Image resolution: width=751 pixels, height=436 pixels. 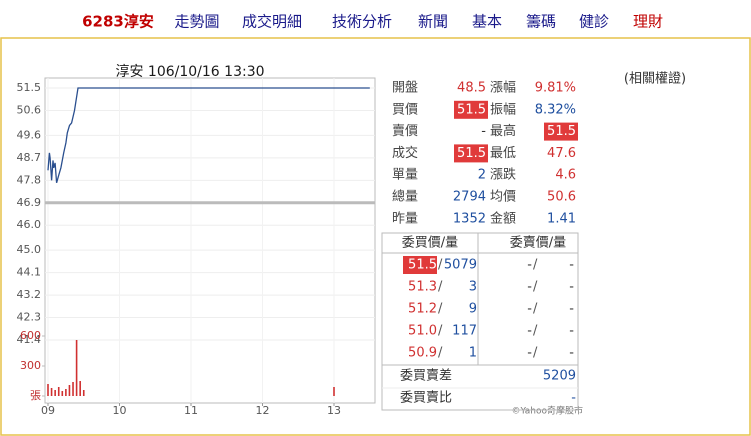 What do you see at coordinates (29, 87) in the screenshot?
I see `y-tick-label: 51.5` at bounding box center [29, 87].